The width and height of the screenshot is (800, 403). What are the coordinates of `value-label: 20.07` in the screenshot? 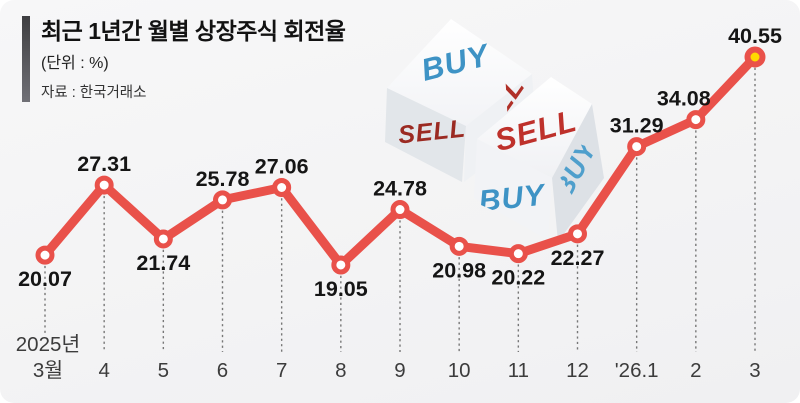 It's located at (45, 279).